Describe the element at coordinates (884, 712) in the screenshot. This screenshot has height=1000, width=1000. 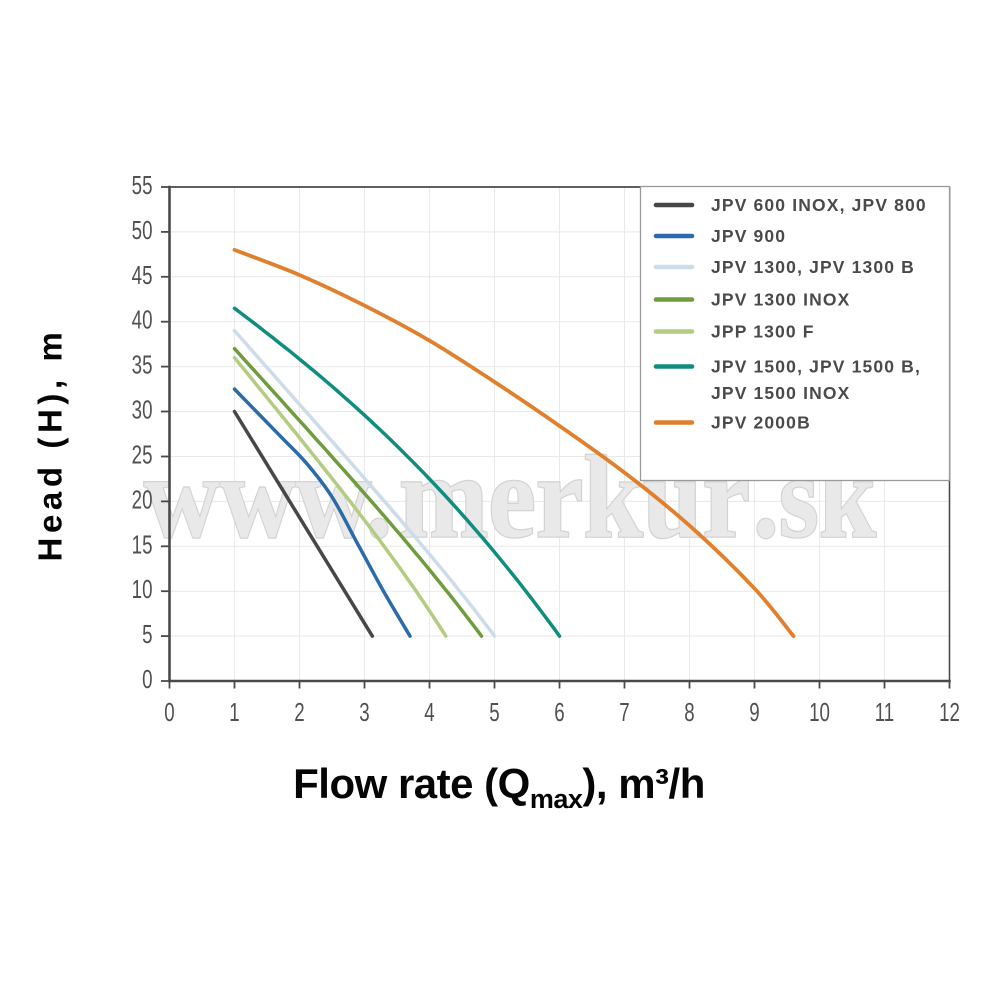
I see `svg-text: 11` at that location.